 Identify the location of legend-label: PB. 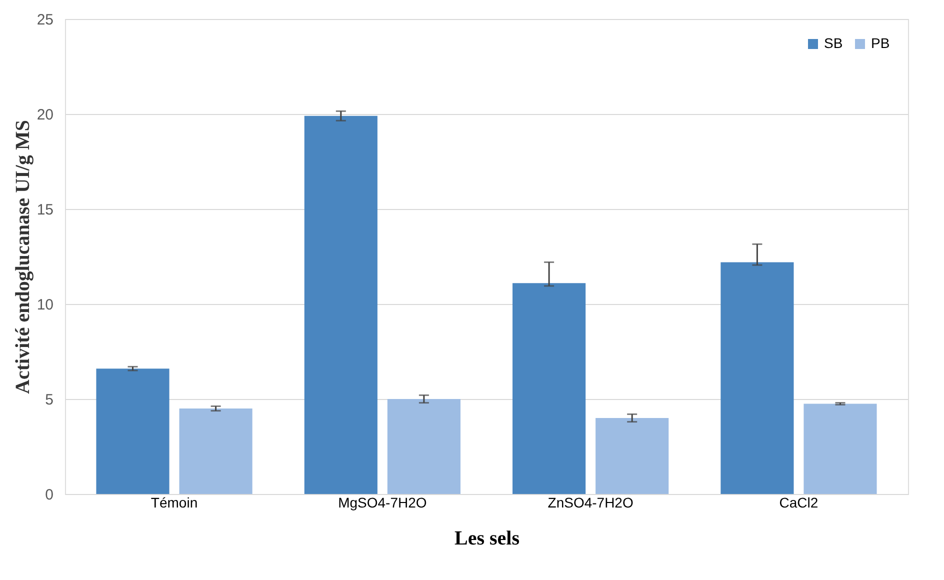
(880, 43).